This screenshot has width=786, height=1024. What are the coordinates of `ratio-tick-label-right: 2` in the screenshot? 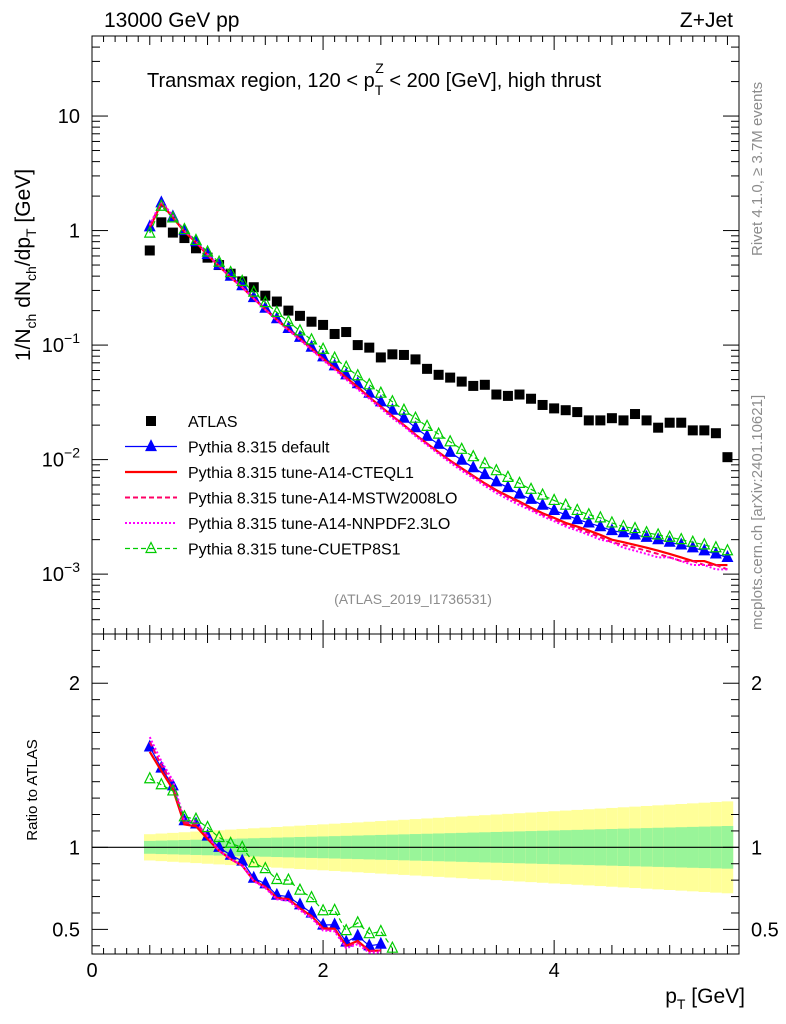 It's located at (756, 684).